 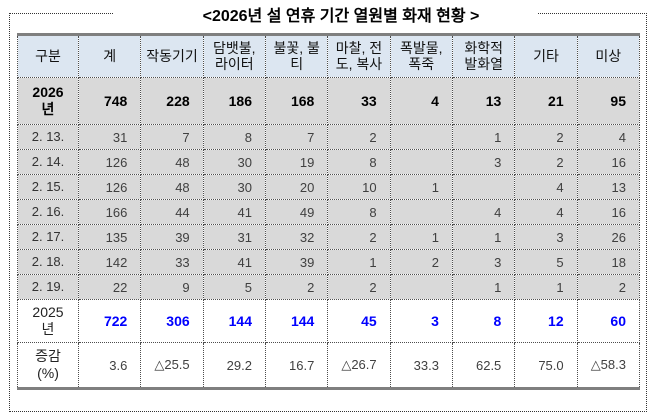 I want to click on table-row: 2. 14. 126 48 30 19 8 3 2 16, so click(x=329, y=162).